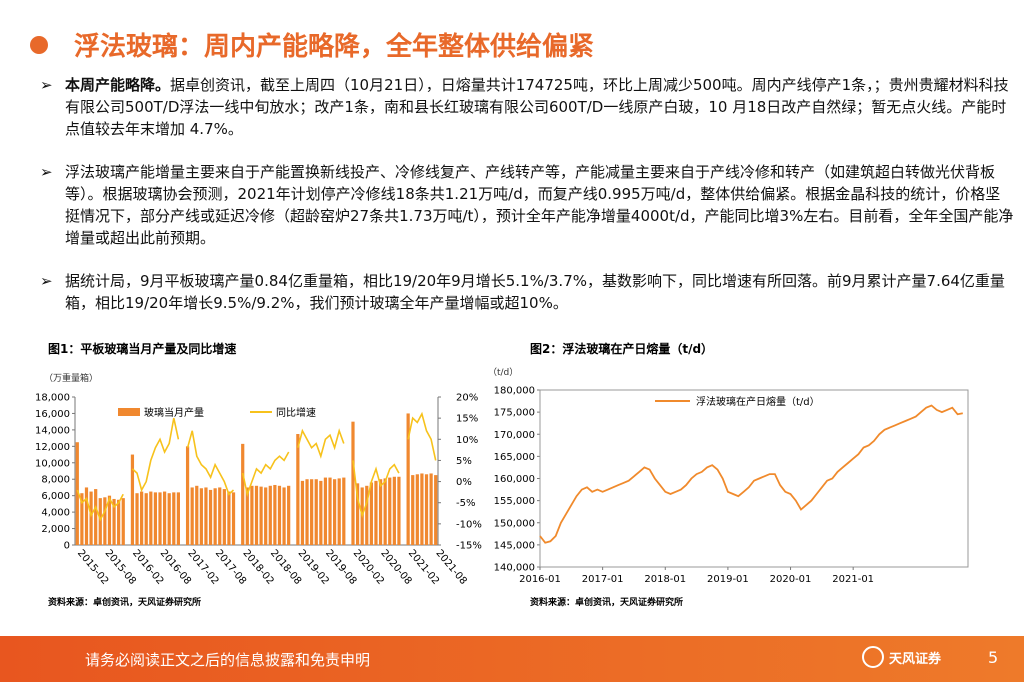 The width and height of the screenshot is (1024, 682). I want to click on y2-tick-label: 20%, so click(467, 398).